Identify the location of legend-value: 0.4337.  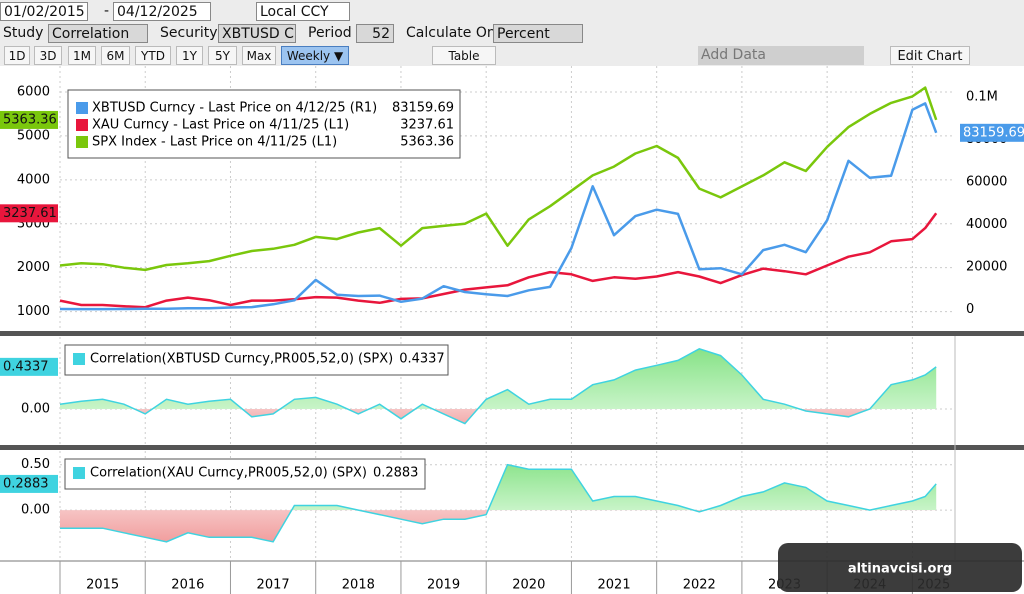
(422, 359).